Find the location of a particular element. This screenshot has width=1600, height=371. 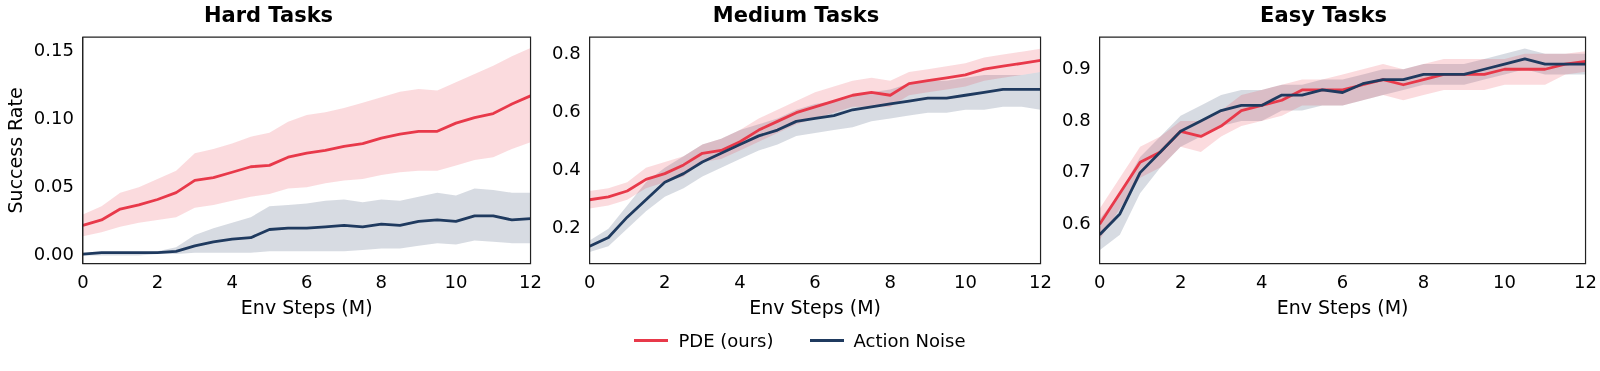

y-tick-label: 0.15 is located at coordinates (53, 49).